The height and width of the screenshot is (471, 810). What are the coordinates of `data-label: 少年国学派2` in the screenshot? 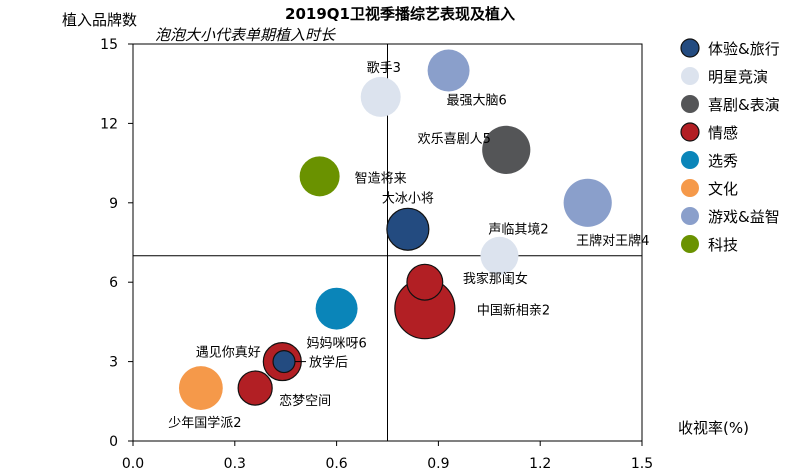 It's located at (204, 423).